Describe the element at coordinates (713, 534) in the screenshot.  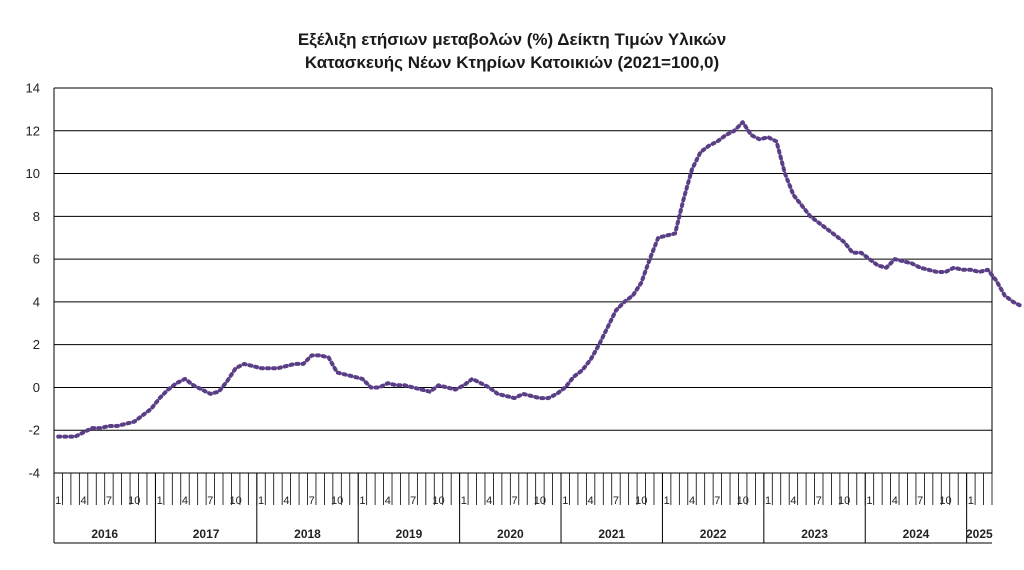
I see `year-label: 2022` at that location.